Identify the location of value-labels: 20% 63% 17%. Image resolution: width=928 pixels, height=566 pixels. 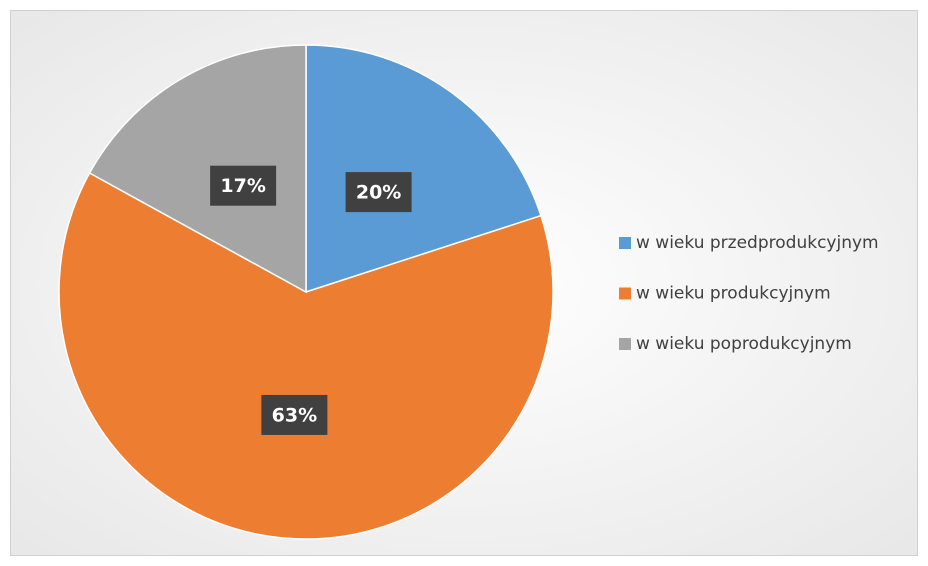
(311, 300).